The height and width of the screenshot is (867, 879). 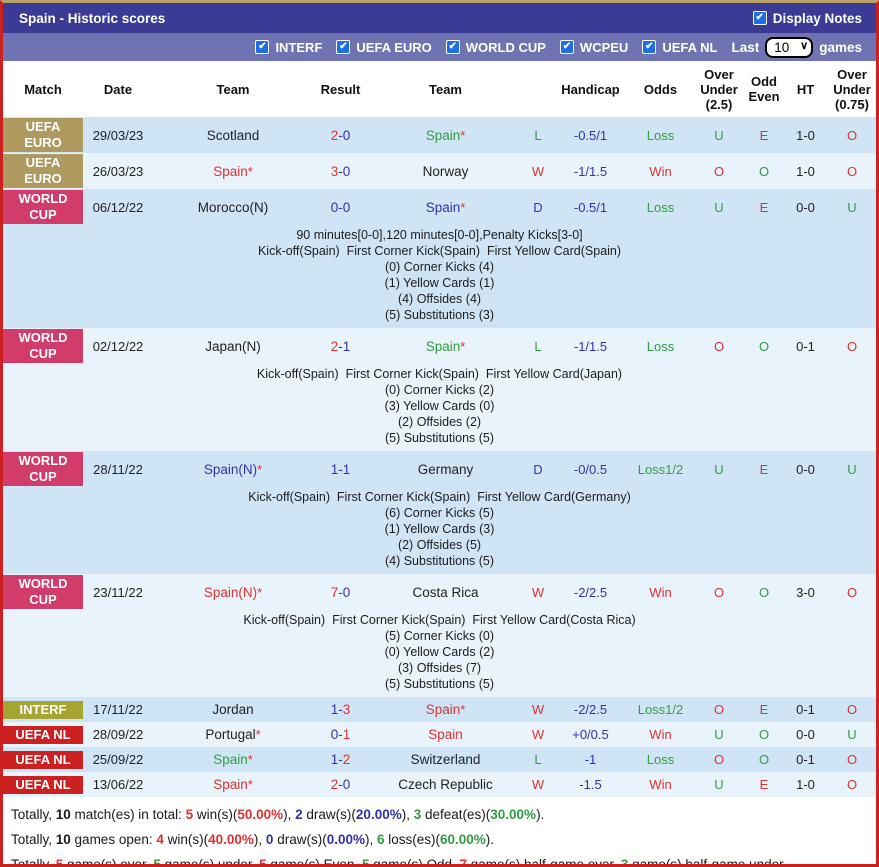 I want to click on summary-segment: 0, so click(x=269, y=839).